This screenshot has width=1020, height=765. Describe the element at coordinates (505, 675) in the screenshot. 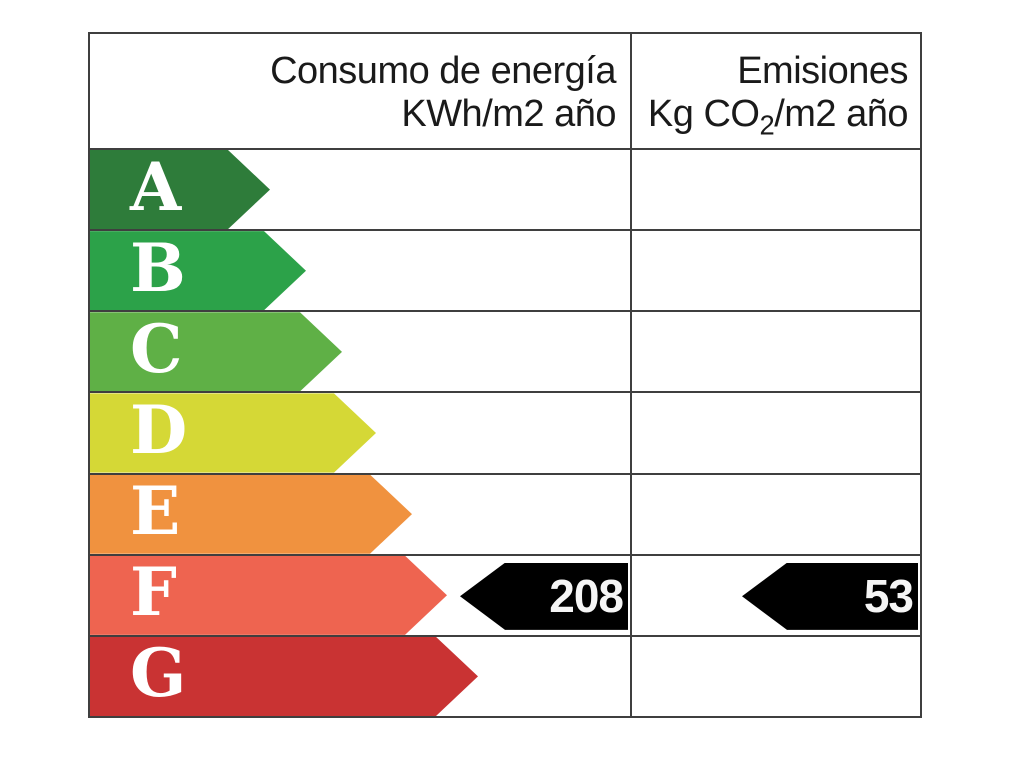

I see `rating-row-g: G` at that location.